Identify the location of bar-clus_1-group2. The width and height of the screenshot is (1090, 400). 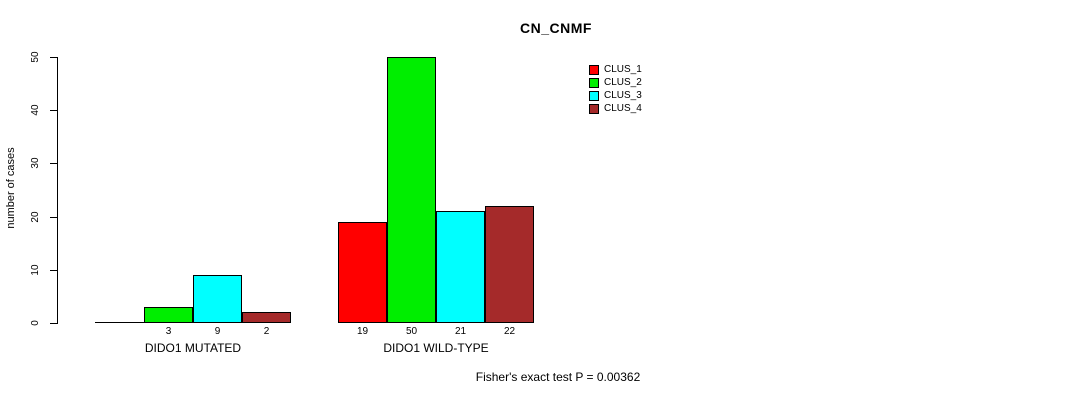
(362, 272).